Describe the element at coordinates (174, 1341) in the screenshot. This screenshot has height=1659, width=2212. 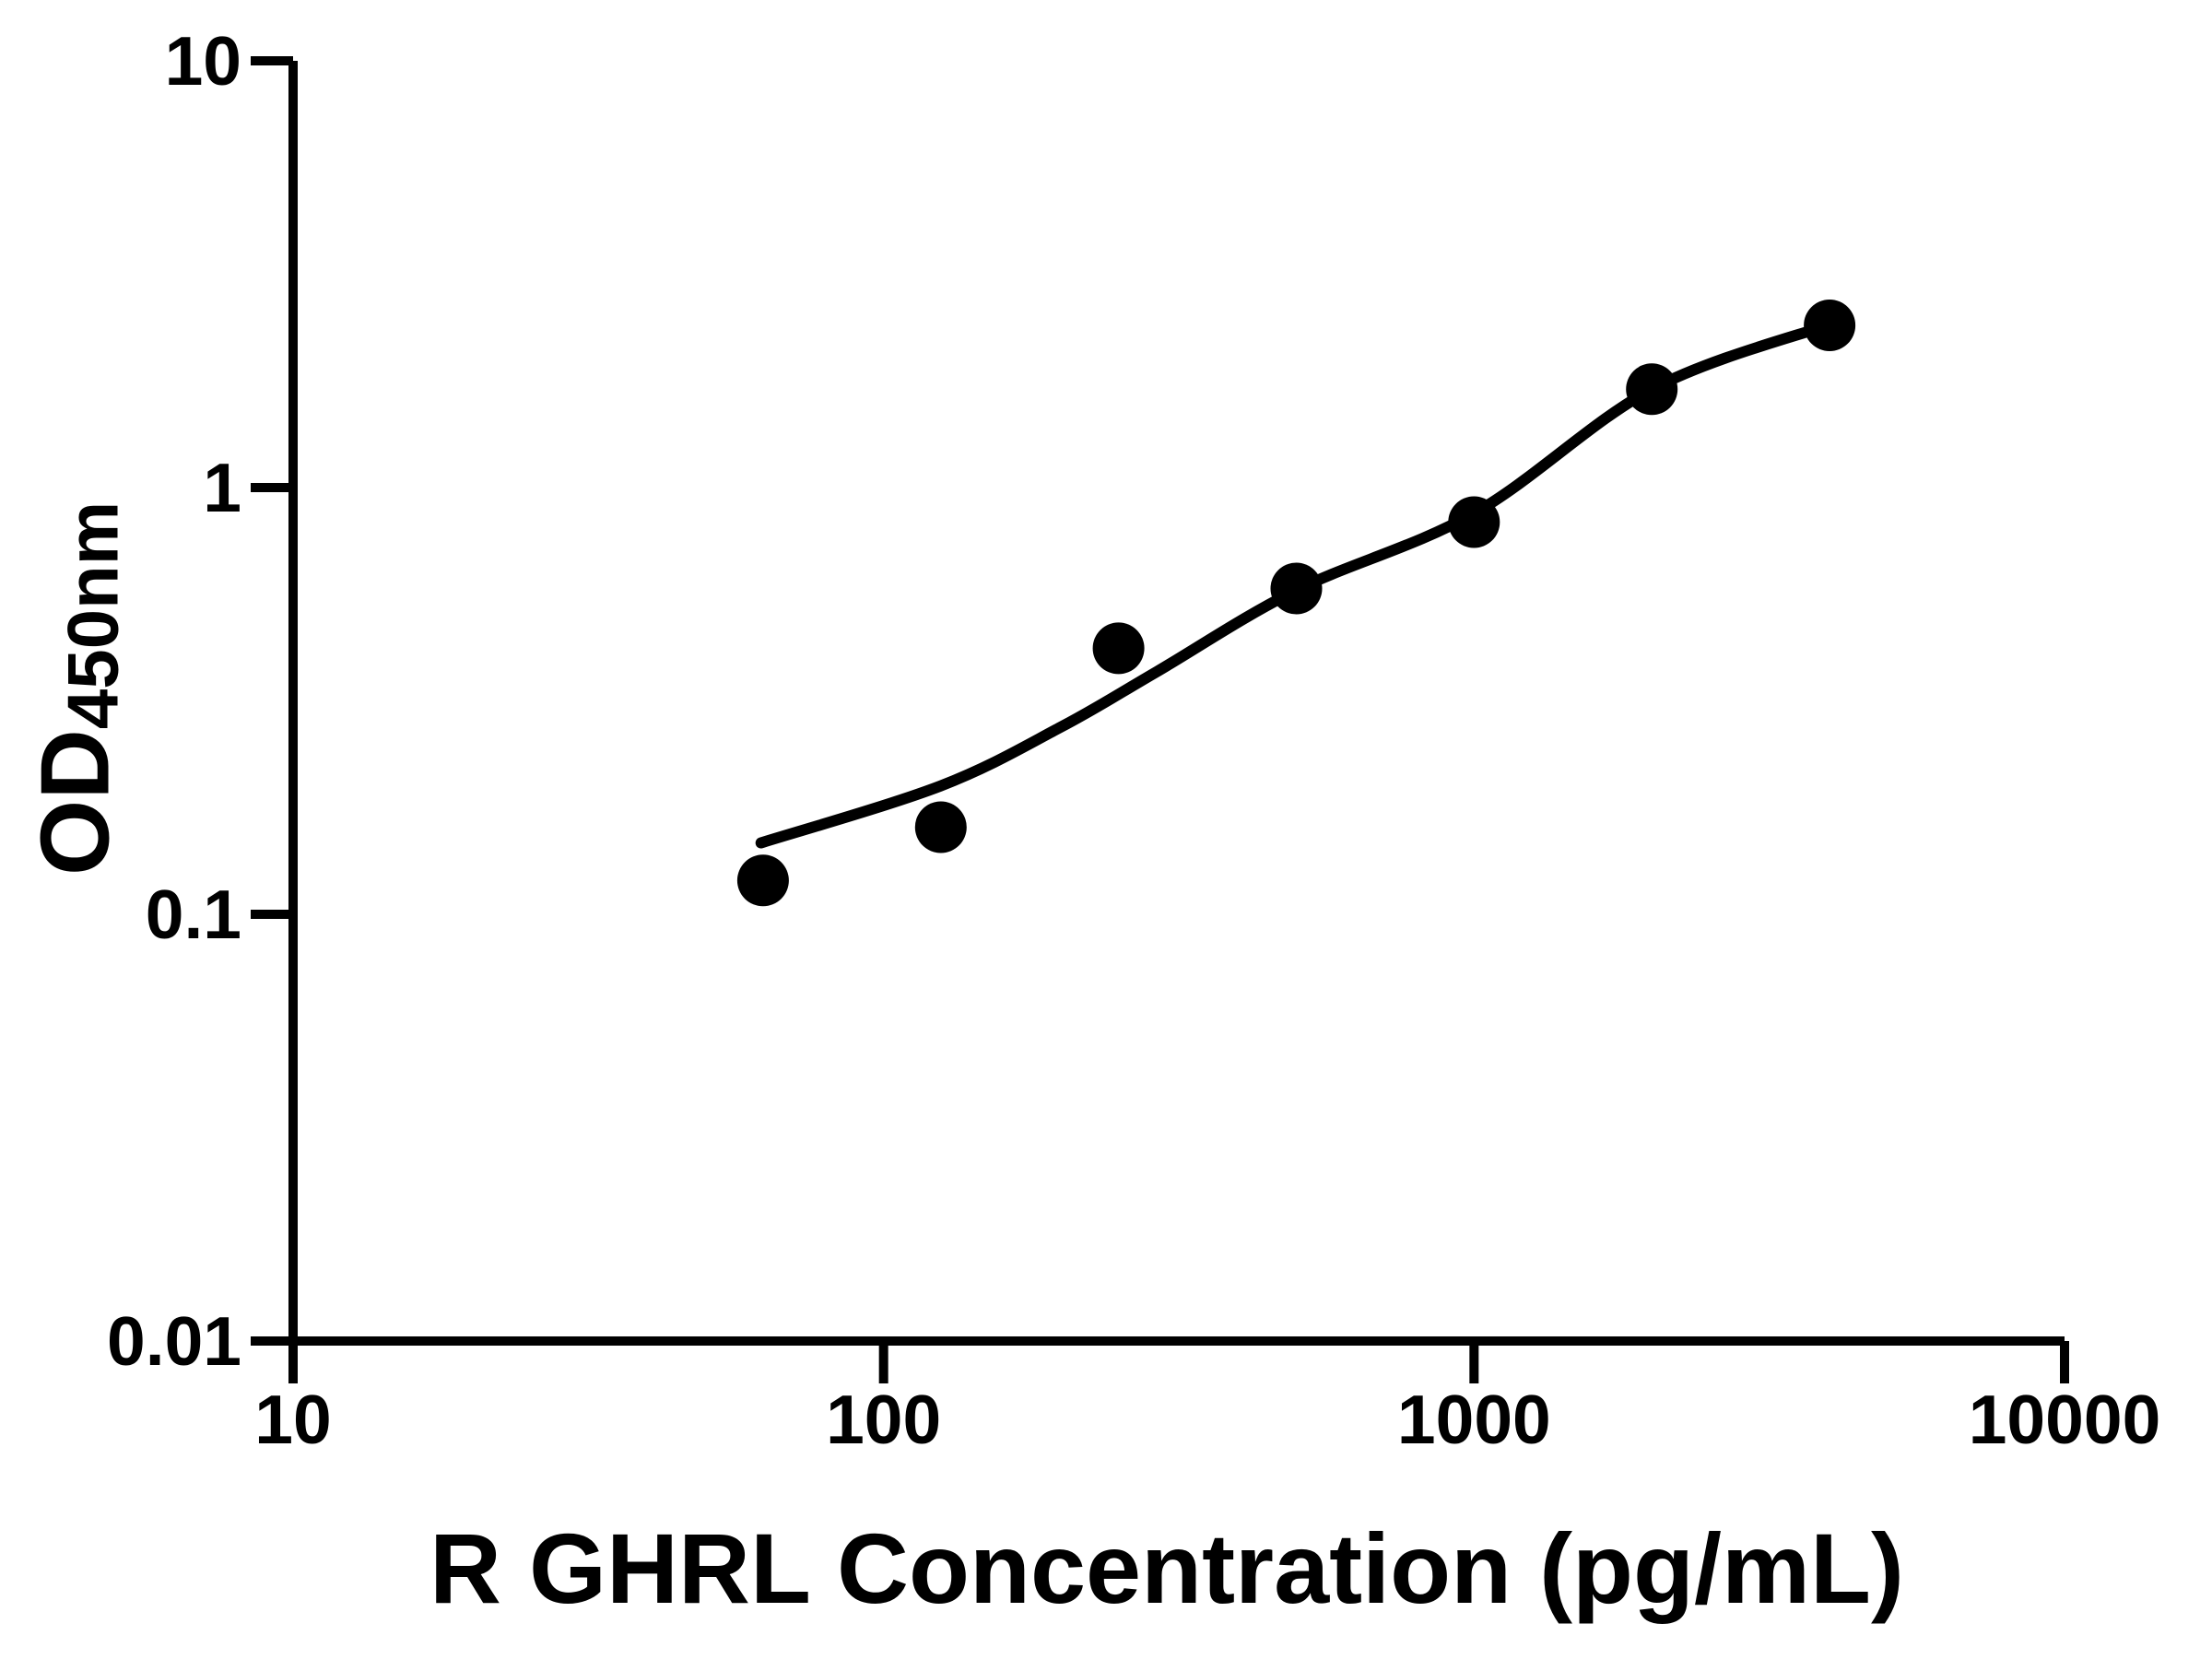
I see `y-tick-label: 0.01` at that location.